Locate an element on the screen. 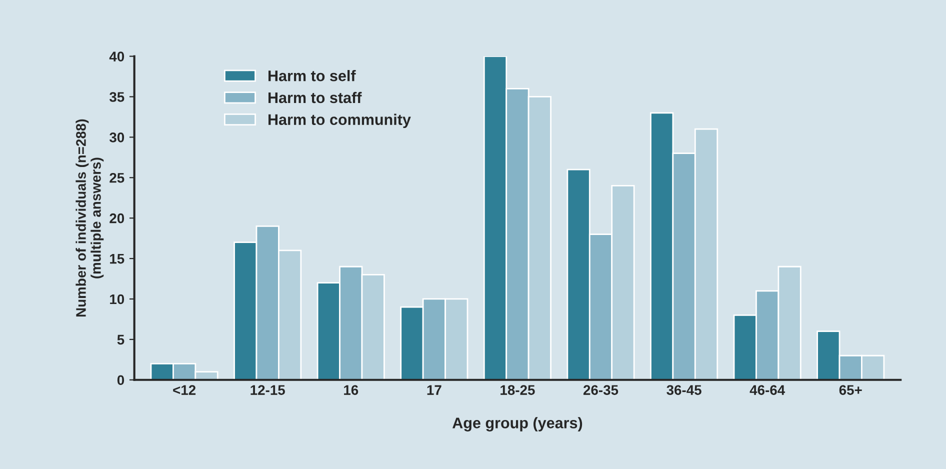 The image size is (946, 469). x-tick-label: 18-25 is located at coordinates (517, 390).